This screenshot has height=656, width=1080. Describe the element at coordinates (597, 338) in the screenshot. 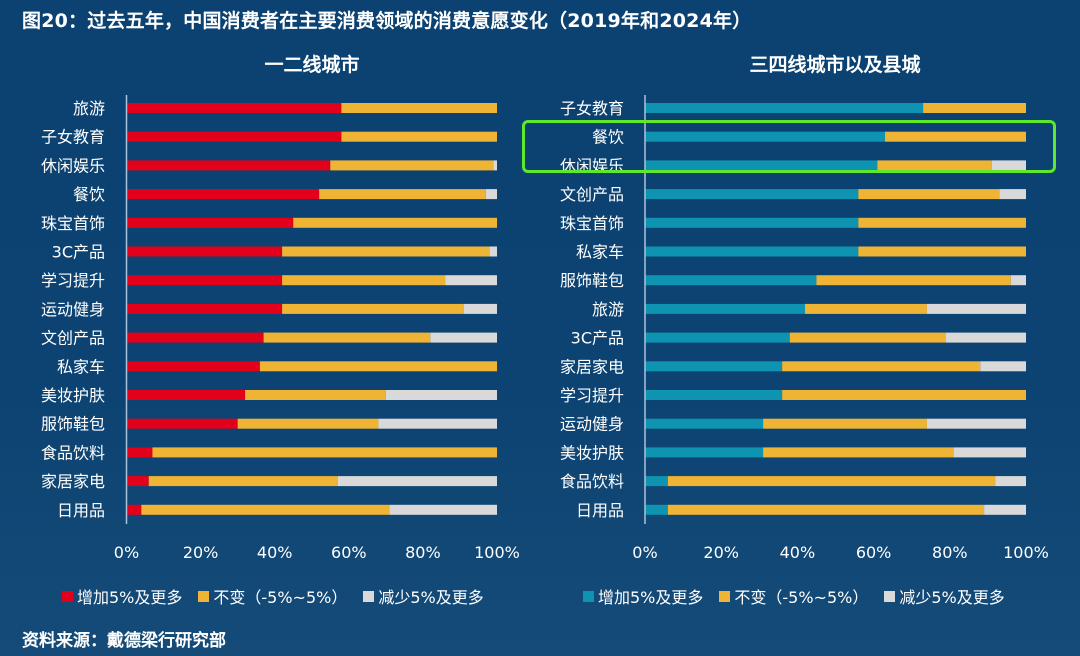

I see `category-label: 3C产品` at that location.